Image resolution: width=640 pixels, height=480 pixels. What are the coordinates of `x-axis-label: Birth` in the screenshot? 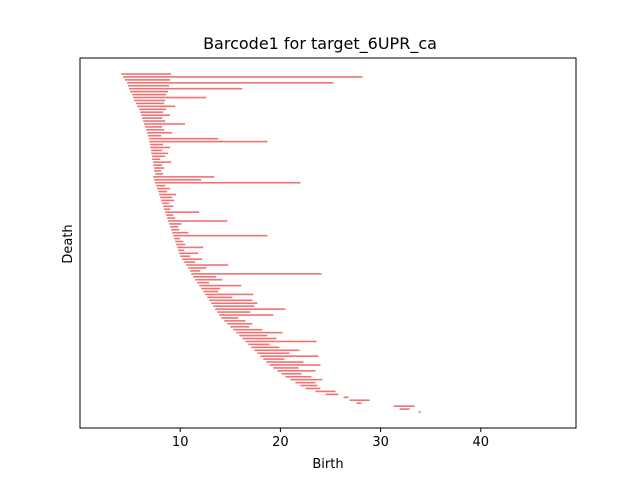 It's located at (327, 464).